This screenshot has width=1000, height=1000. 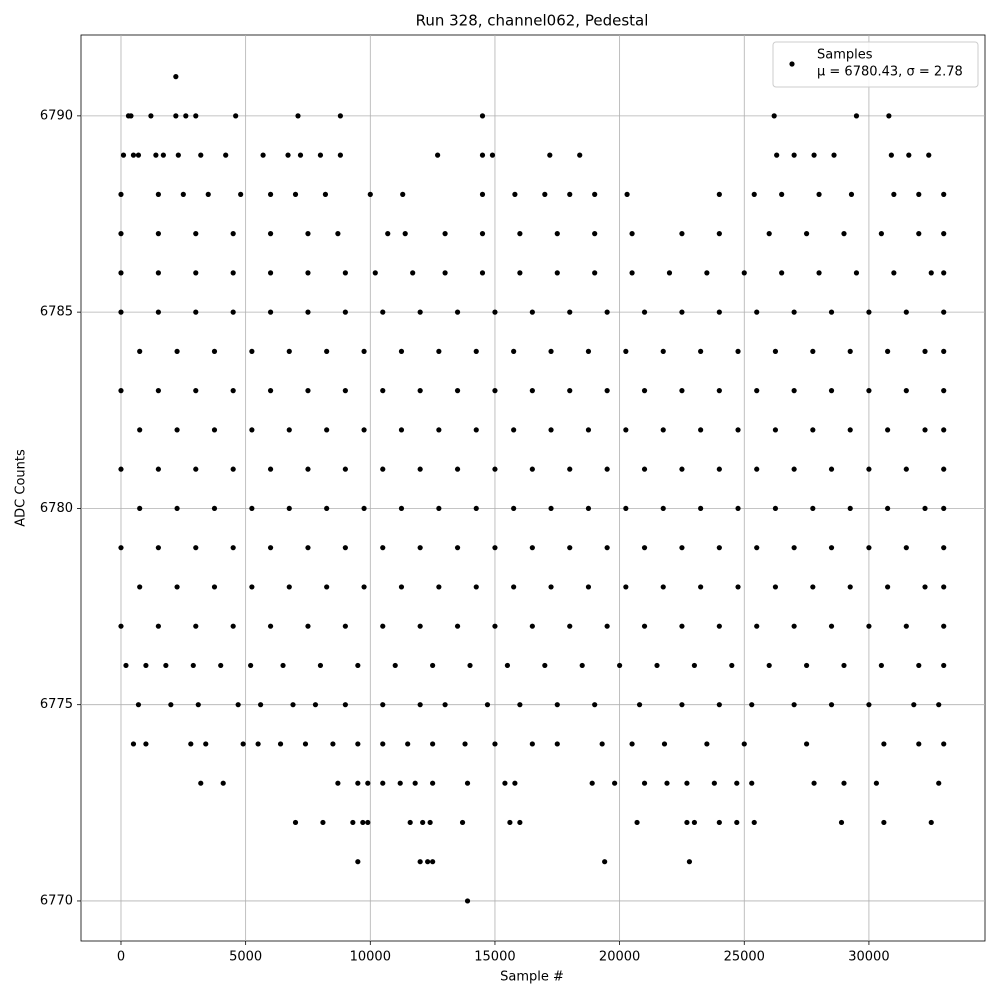 I want to click on y-tick-label: 6780, so click(x=56, y=508).